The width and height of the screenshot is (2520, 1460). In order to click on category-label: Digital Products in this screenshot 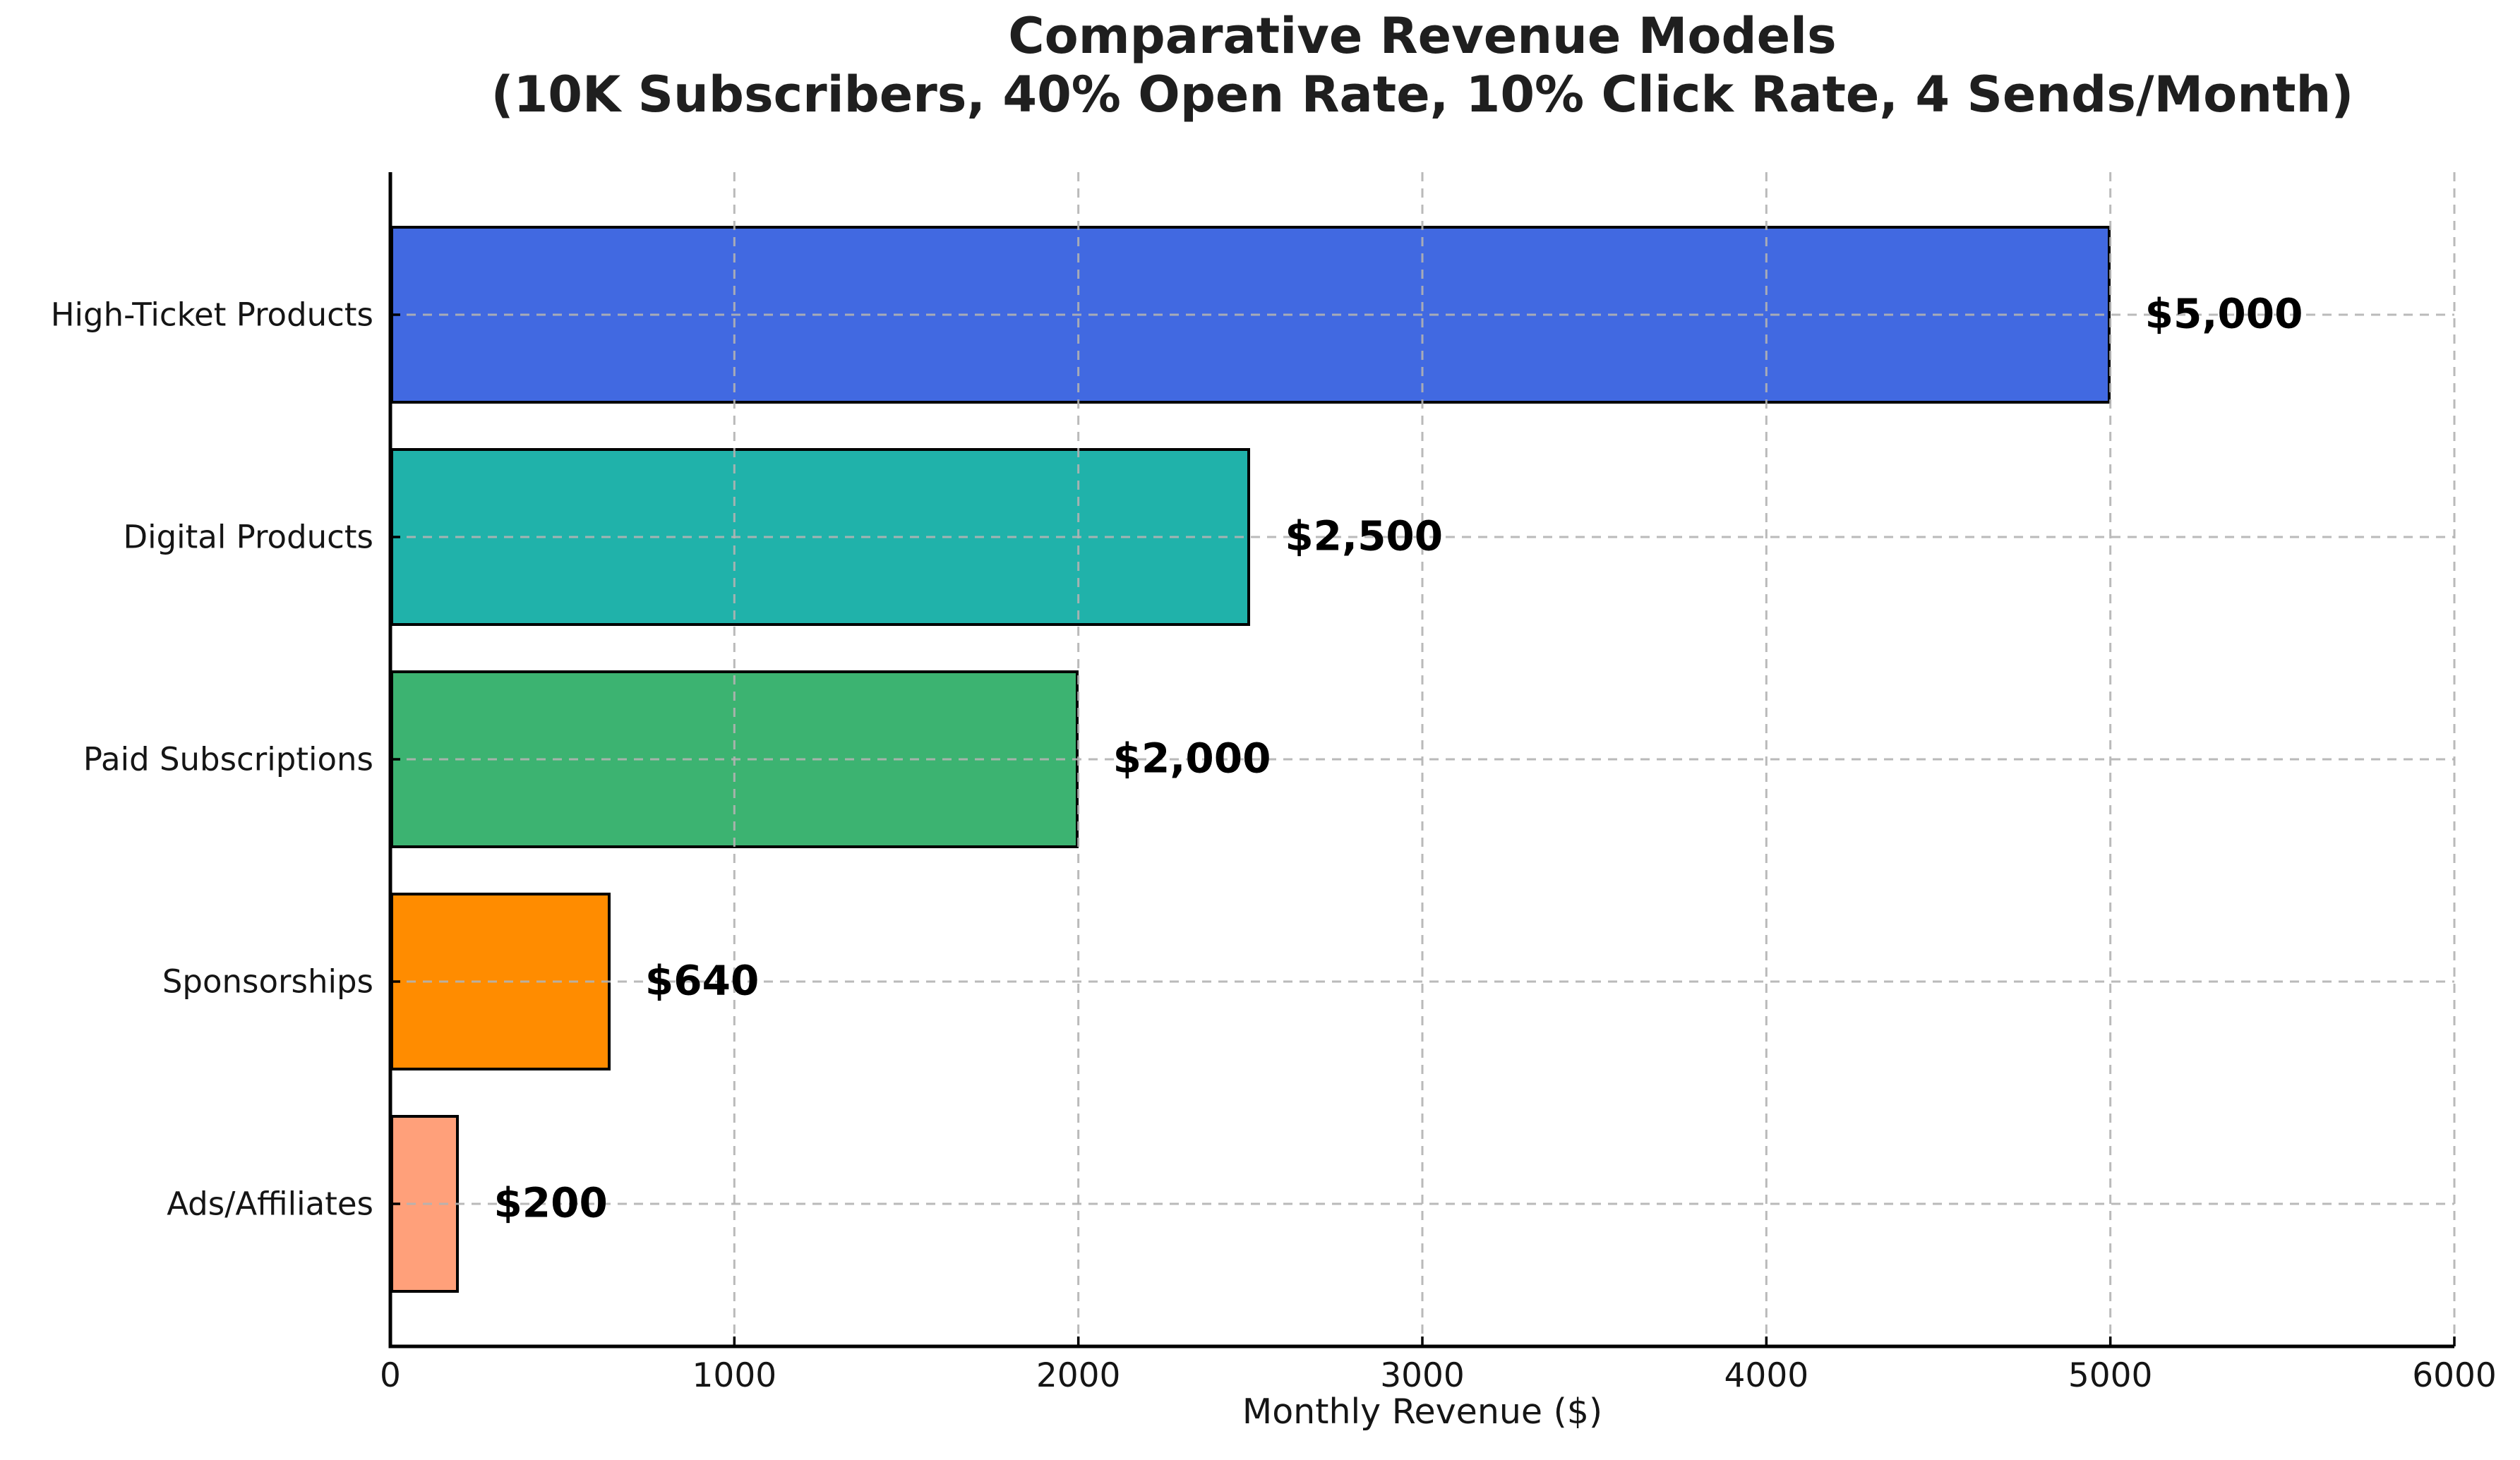, I will do `click(248, 537)`.